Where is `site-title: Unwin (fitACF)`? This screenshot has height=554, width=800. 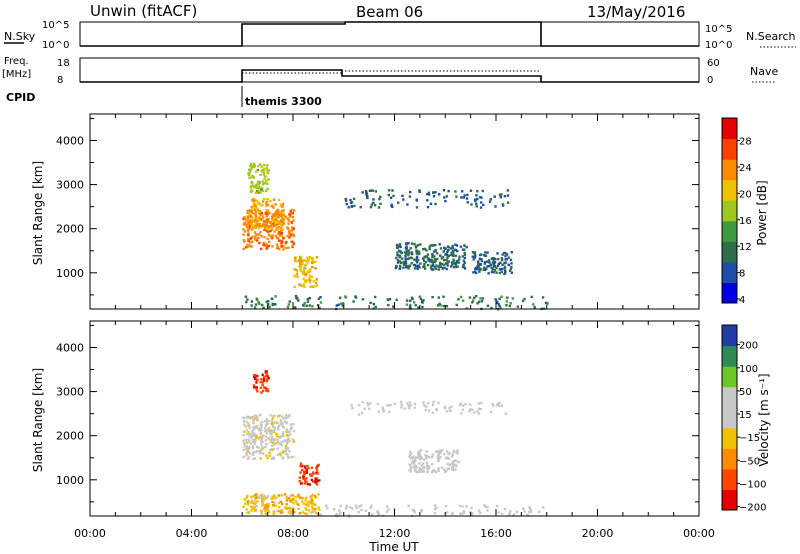
site-title: Unwin (fitACF) is located at coordinates (143, 11).